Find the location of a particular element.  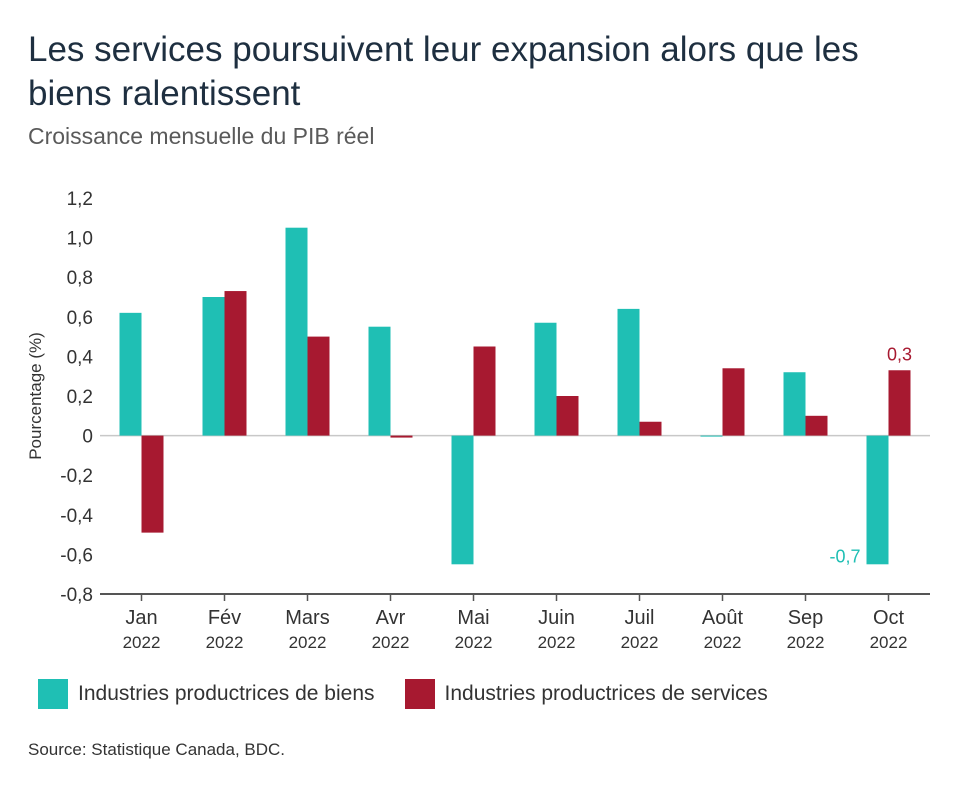

bar-services-avr is located at coordinates (401, 436).